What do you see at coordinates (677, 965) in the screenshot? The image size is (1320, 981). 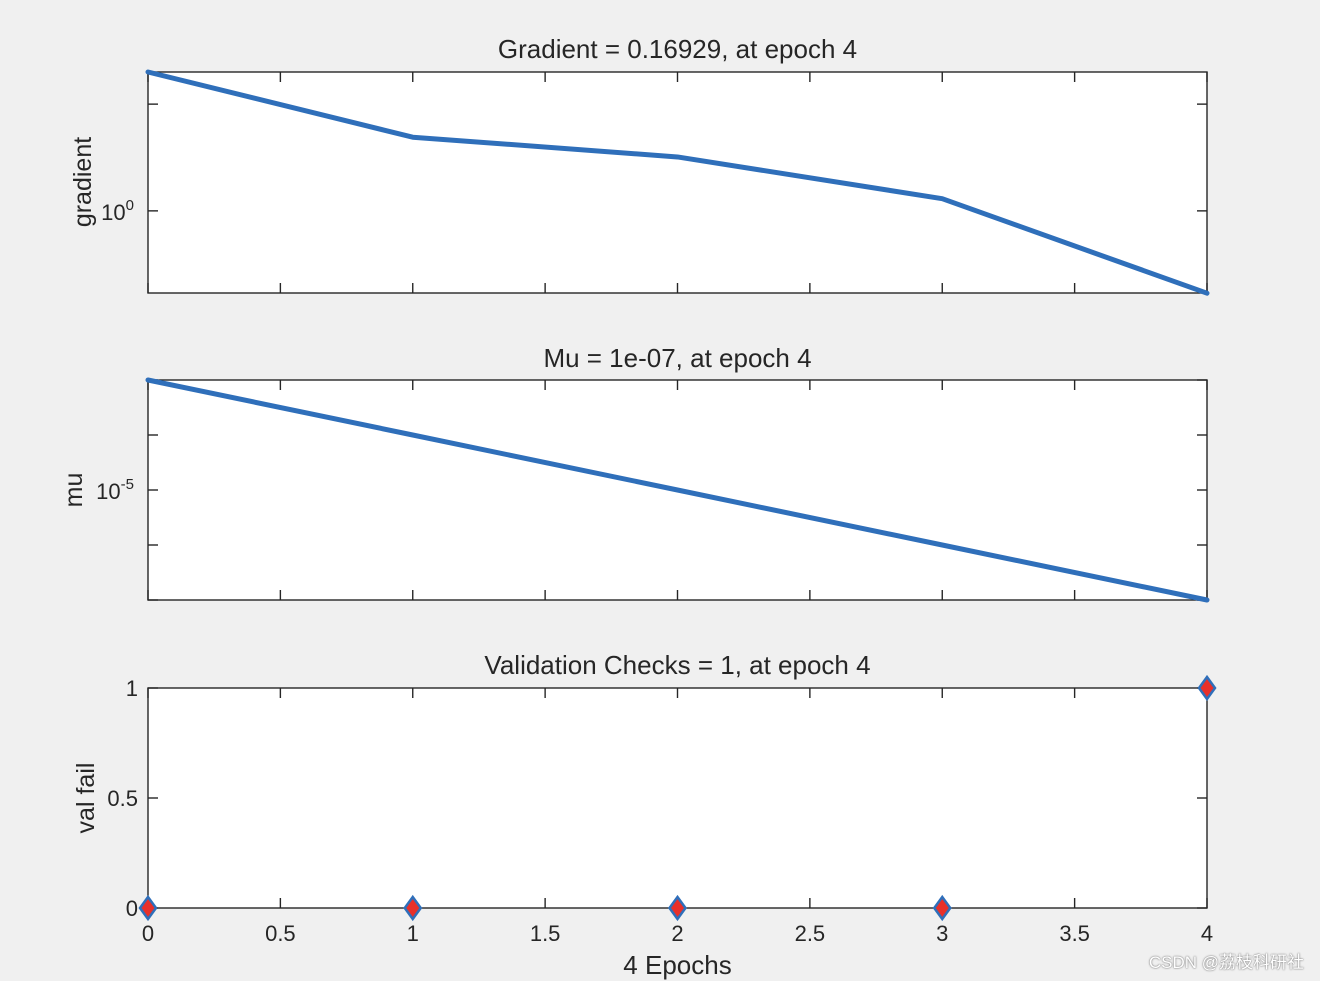 I see `xlabel-epochs: 4 Epochs` at bounding box center [677, 965].